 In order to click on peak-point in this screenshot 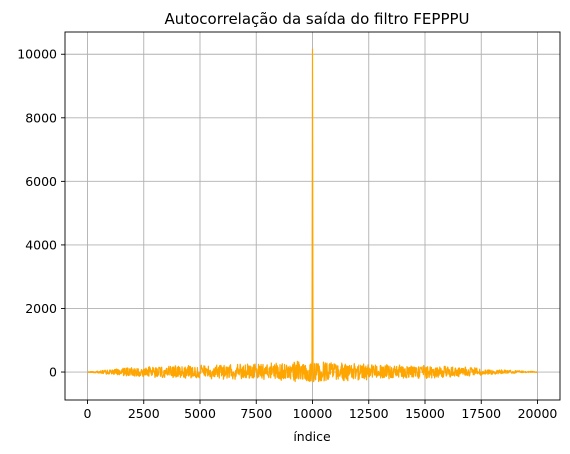, I will do `click(312, 49)`.